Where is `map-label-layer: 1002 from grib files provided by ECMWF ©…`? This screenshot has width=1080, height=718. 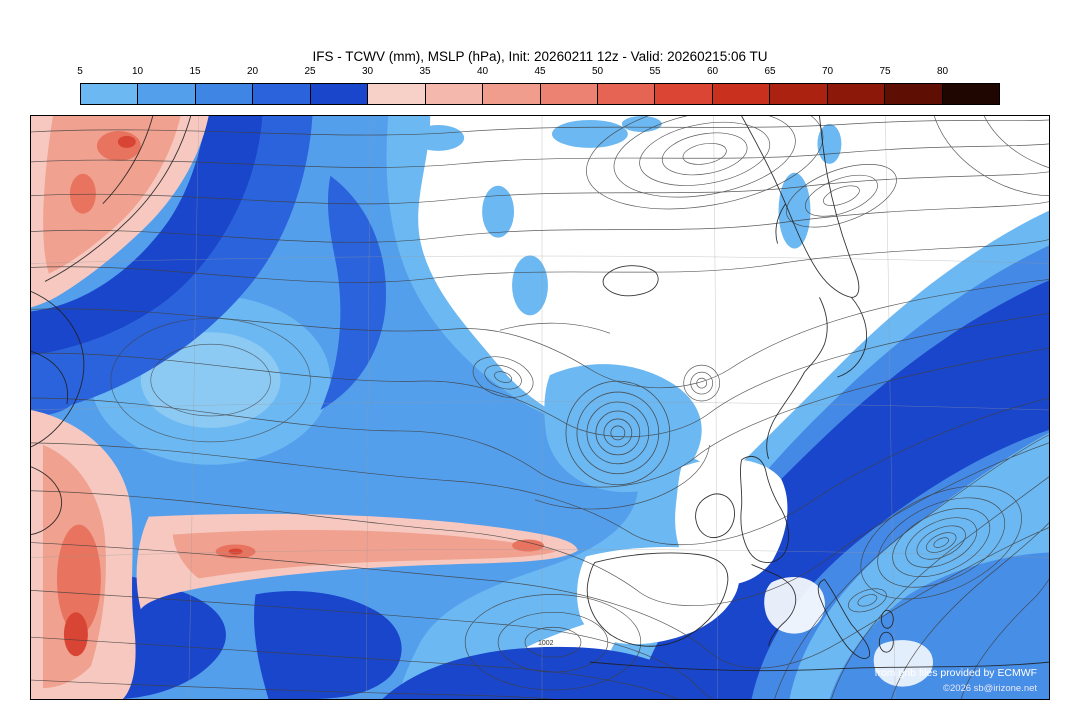
map-label-layer: 1002 from grib files provided by ECMWF ©… is located at coordinates (787, 667).